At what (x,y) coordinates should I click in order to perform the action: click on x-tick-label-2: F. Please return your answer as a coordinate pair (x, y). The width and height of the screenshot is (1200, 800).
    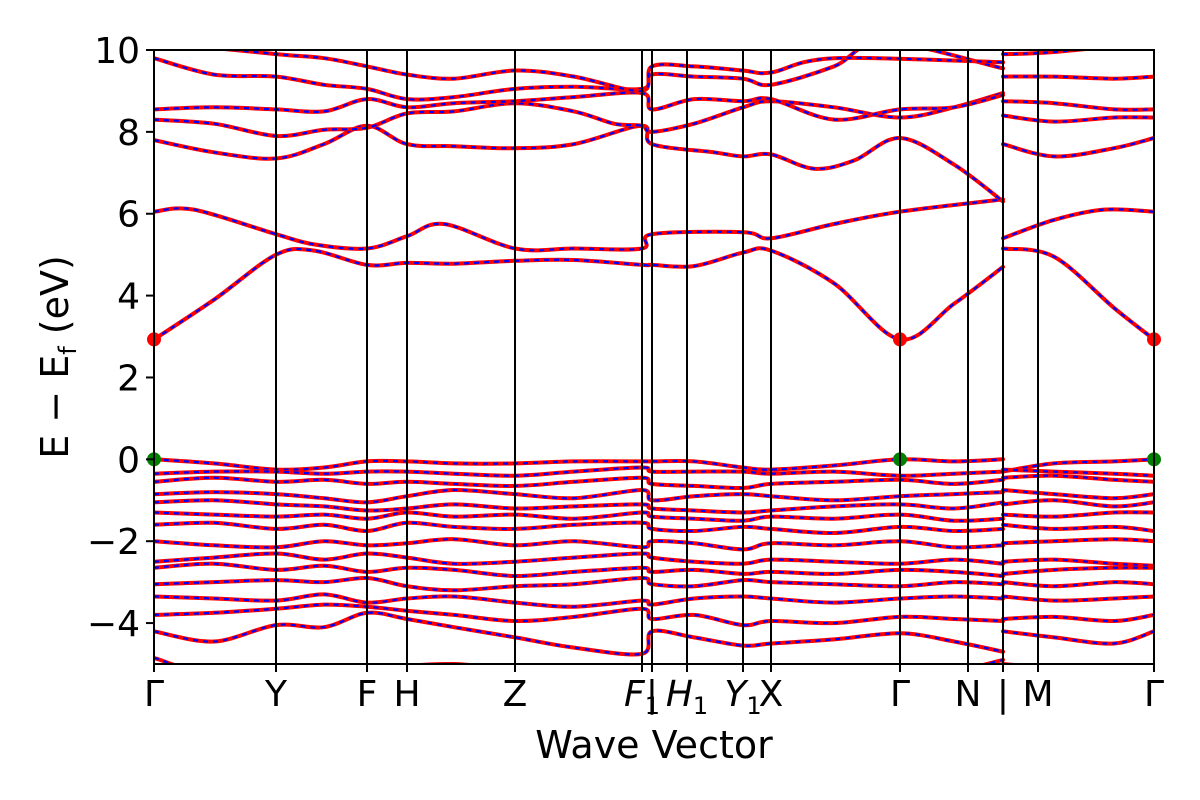
    Looking at the image, I should click on (367, 694).